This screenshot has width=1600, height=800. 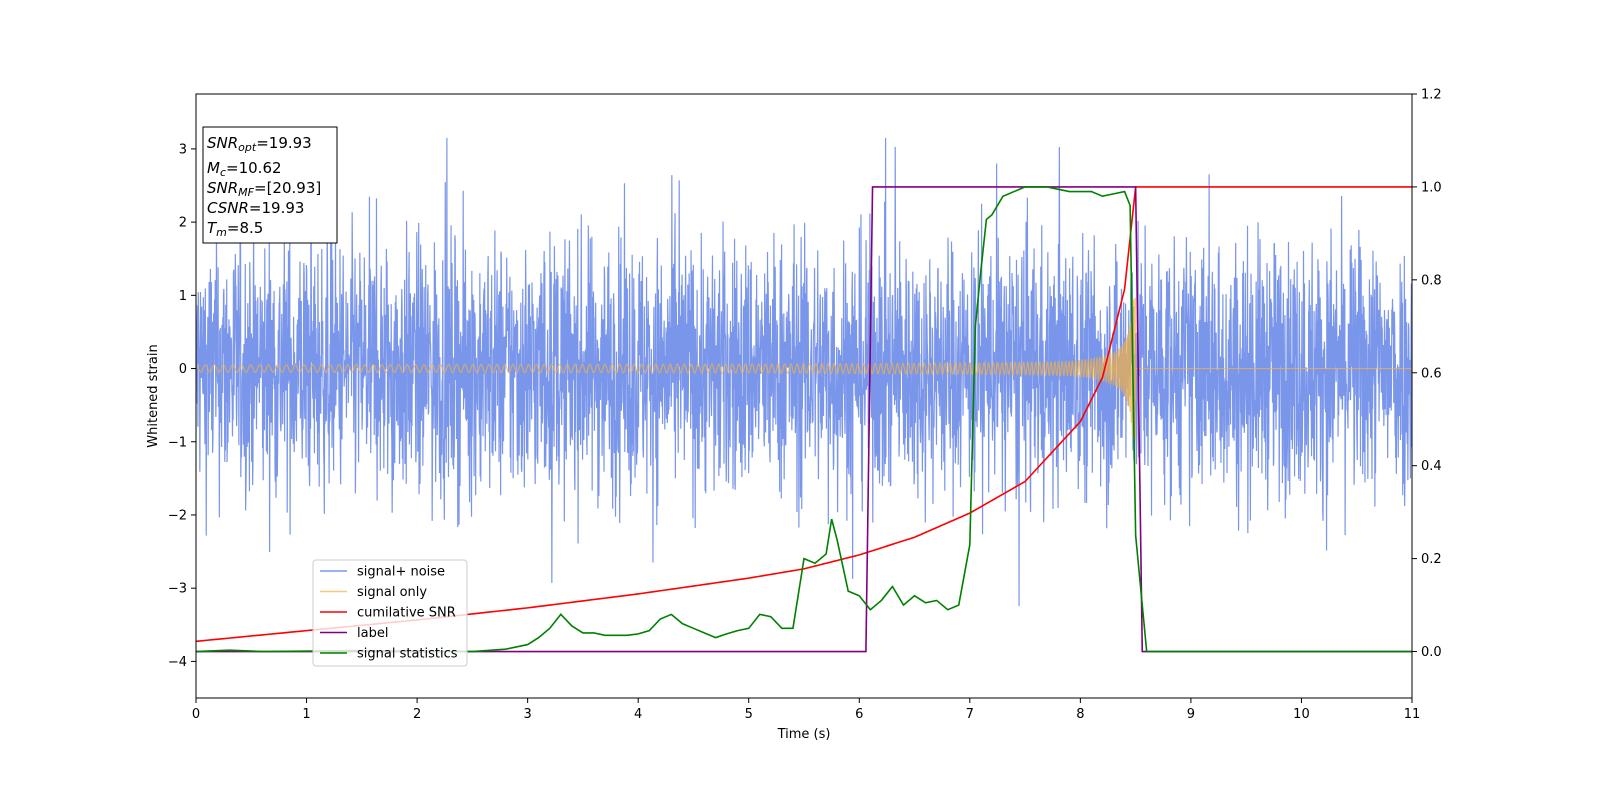 I want to click on legend-label: signal only, so click(x=392, y=592).